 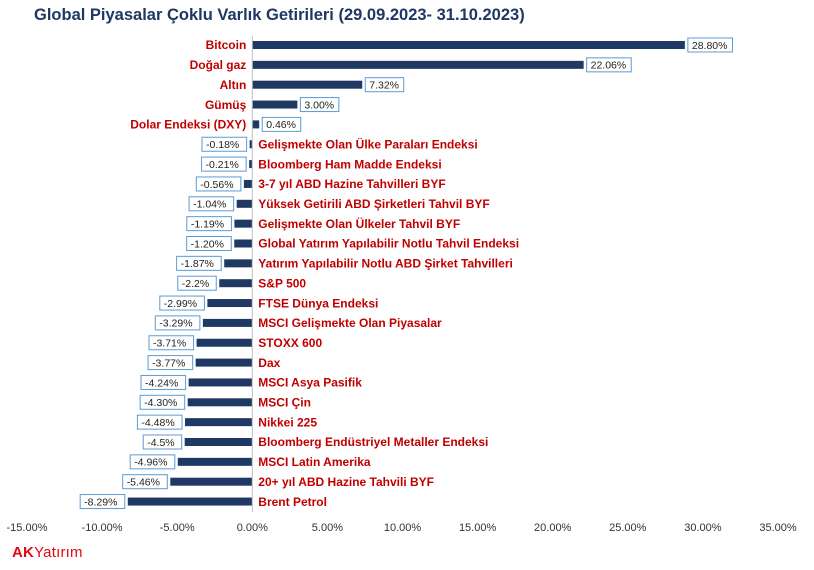 I want to click on x-tick-label: 10.00%, so click(x=403, y=528).